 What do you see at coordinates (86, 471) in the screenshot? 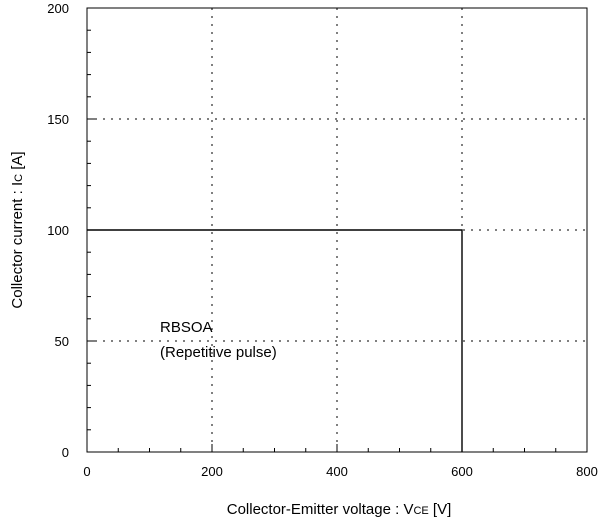
I see `x-tick-label-0: 0` at bounding box center [86, 471].